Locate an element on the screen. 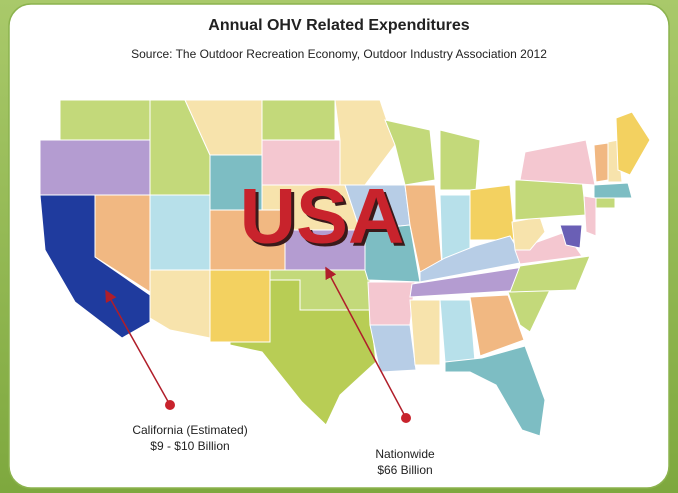 The width and height of the screenshot is (678, 493). map-label-shadow: USA is located at coordinates (325, 219).